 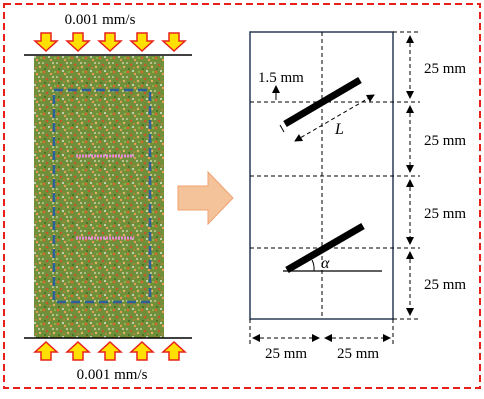 What do you see at coordinates (334, 118) in the screenshot?
I see `flaw-length-dimension` at bounding box center [334, 118].